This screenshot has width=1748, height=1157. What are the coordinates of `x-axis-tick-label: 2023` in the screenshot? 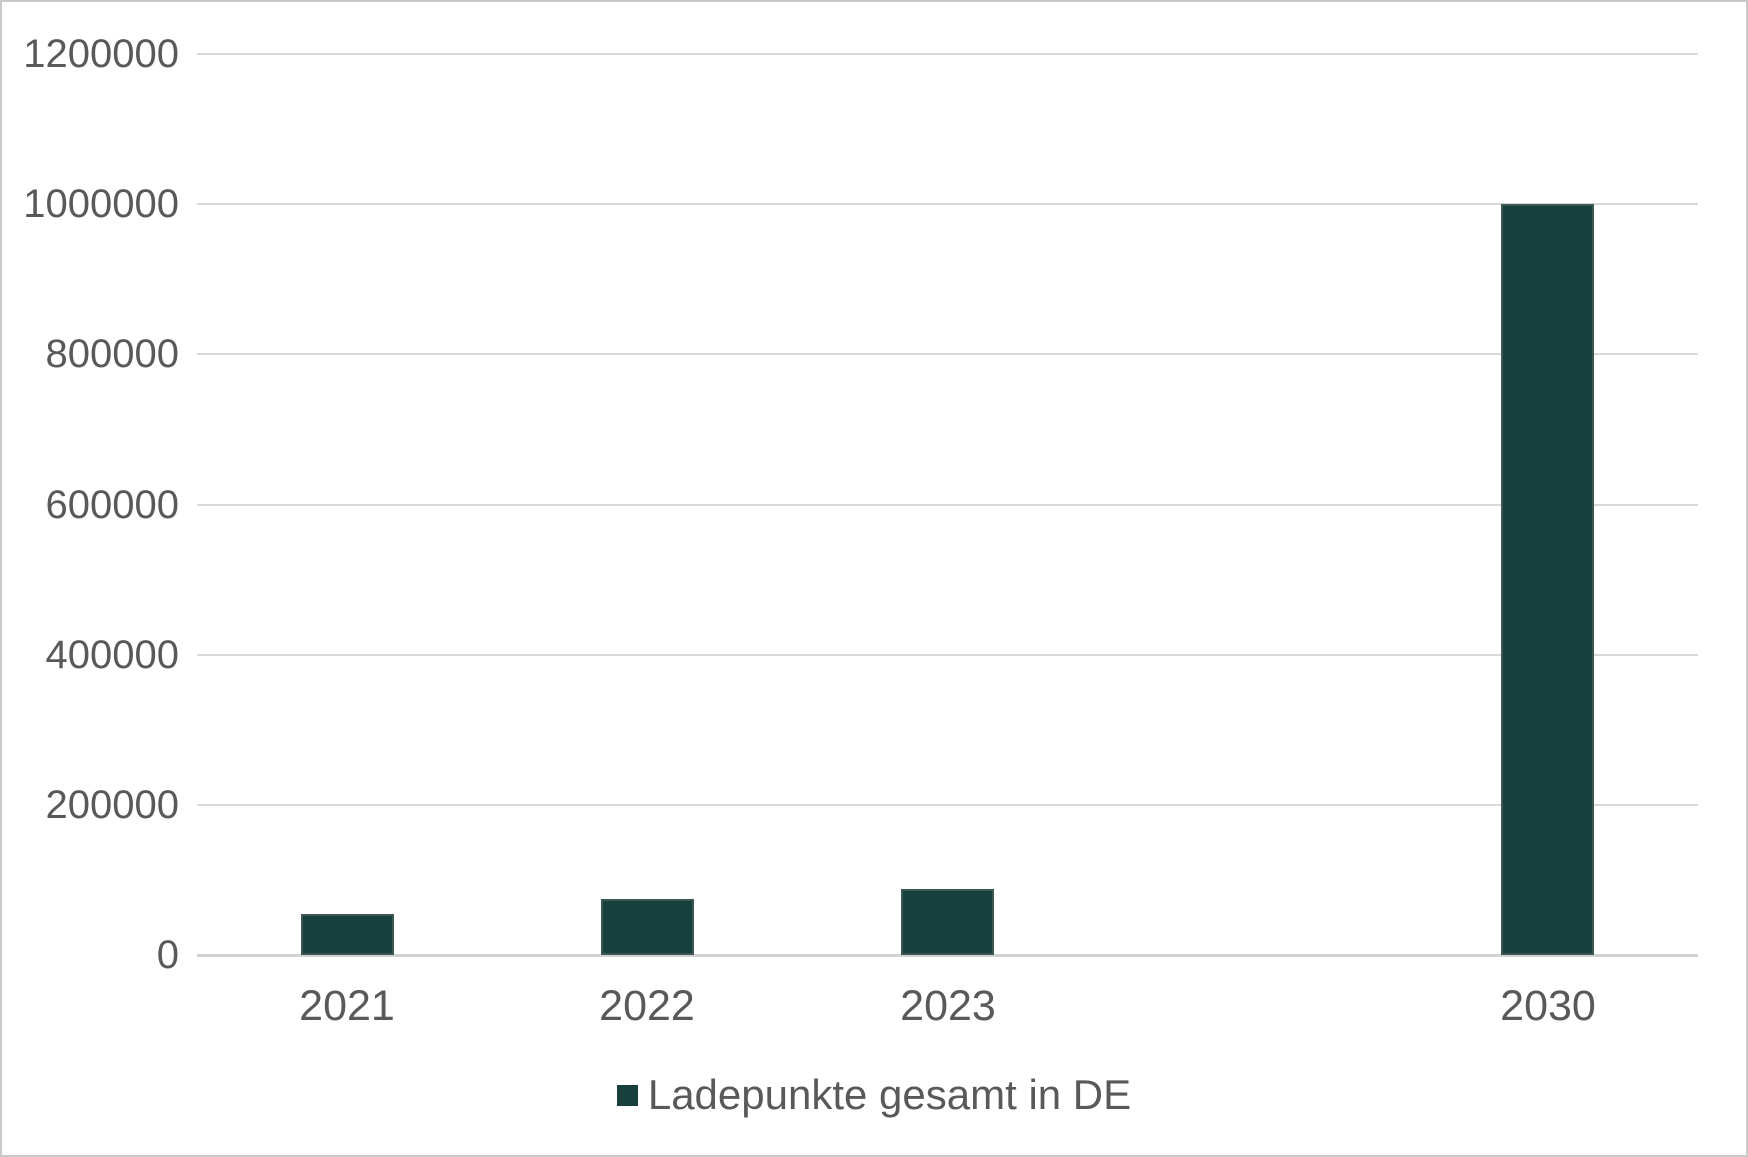 It's located at (948, 1006).